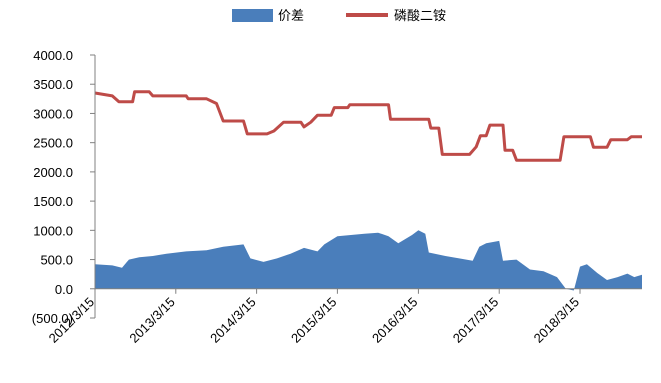  I want to click on y-tick-label: 1000.0, so click(53, 230).